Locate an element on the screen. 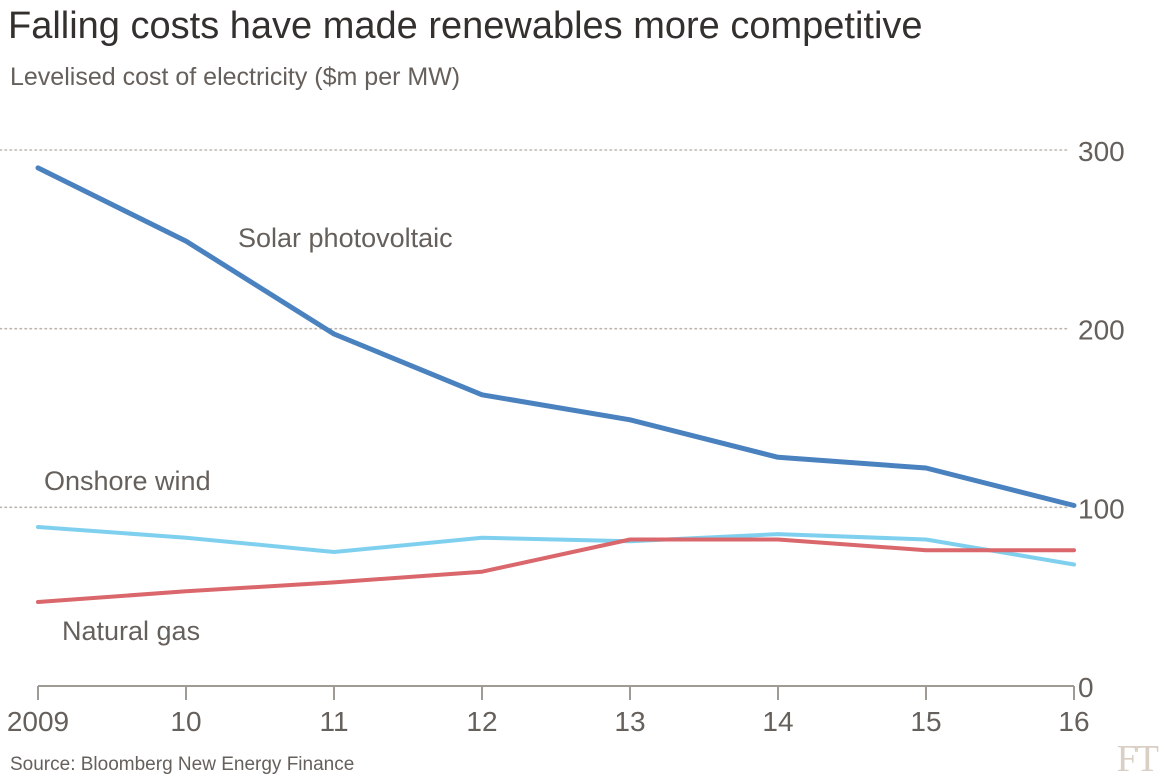 Image resolution: width=1165 pixels, height=781 pixels. source-note: Source: Bloomberg New Energy Finance is located at coordinates (182, 764).